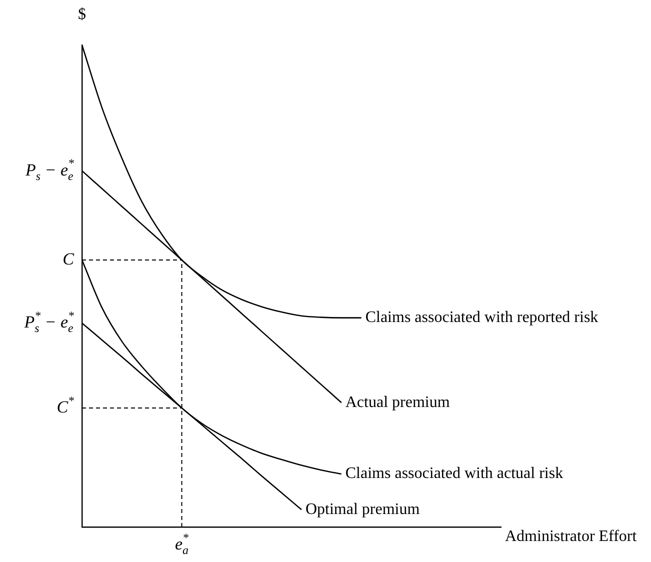  Describe the element at coordinates (571, 537) in the screenshot. I see `x-axis-title: Administrator Effort` at that location.